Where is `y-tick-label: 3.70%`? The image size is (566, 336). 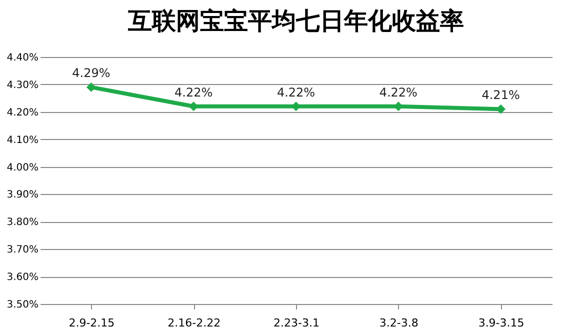 y-tick-label: 3.70% is located at coordinates (22, 250).